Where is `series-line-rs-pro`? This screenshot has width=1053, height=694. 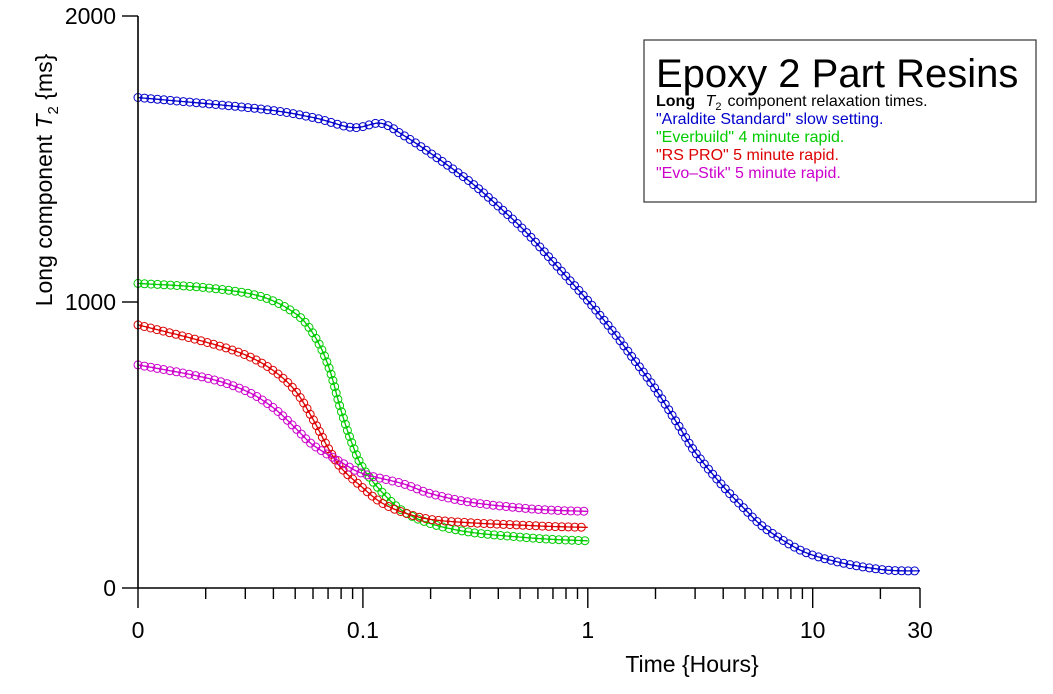 series-line-rs-pro is located at coordinates (362, 426).